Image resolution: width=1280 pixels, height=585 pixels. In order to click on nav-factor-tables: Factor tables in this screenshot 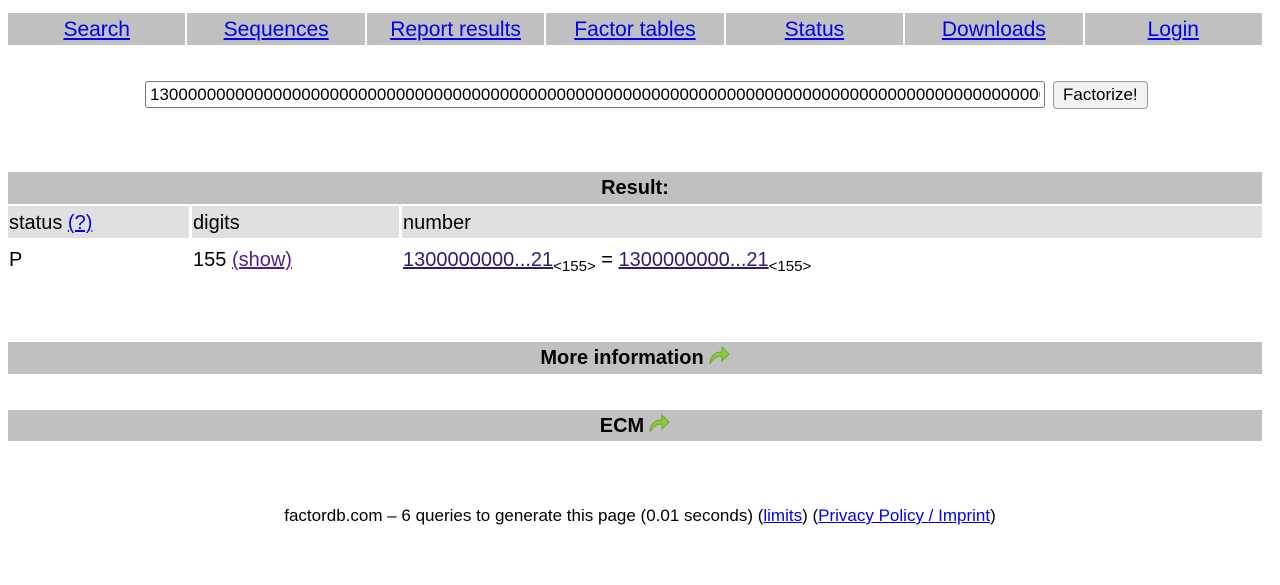, I will do `click(635, 29)`.